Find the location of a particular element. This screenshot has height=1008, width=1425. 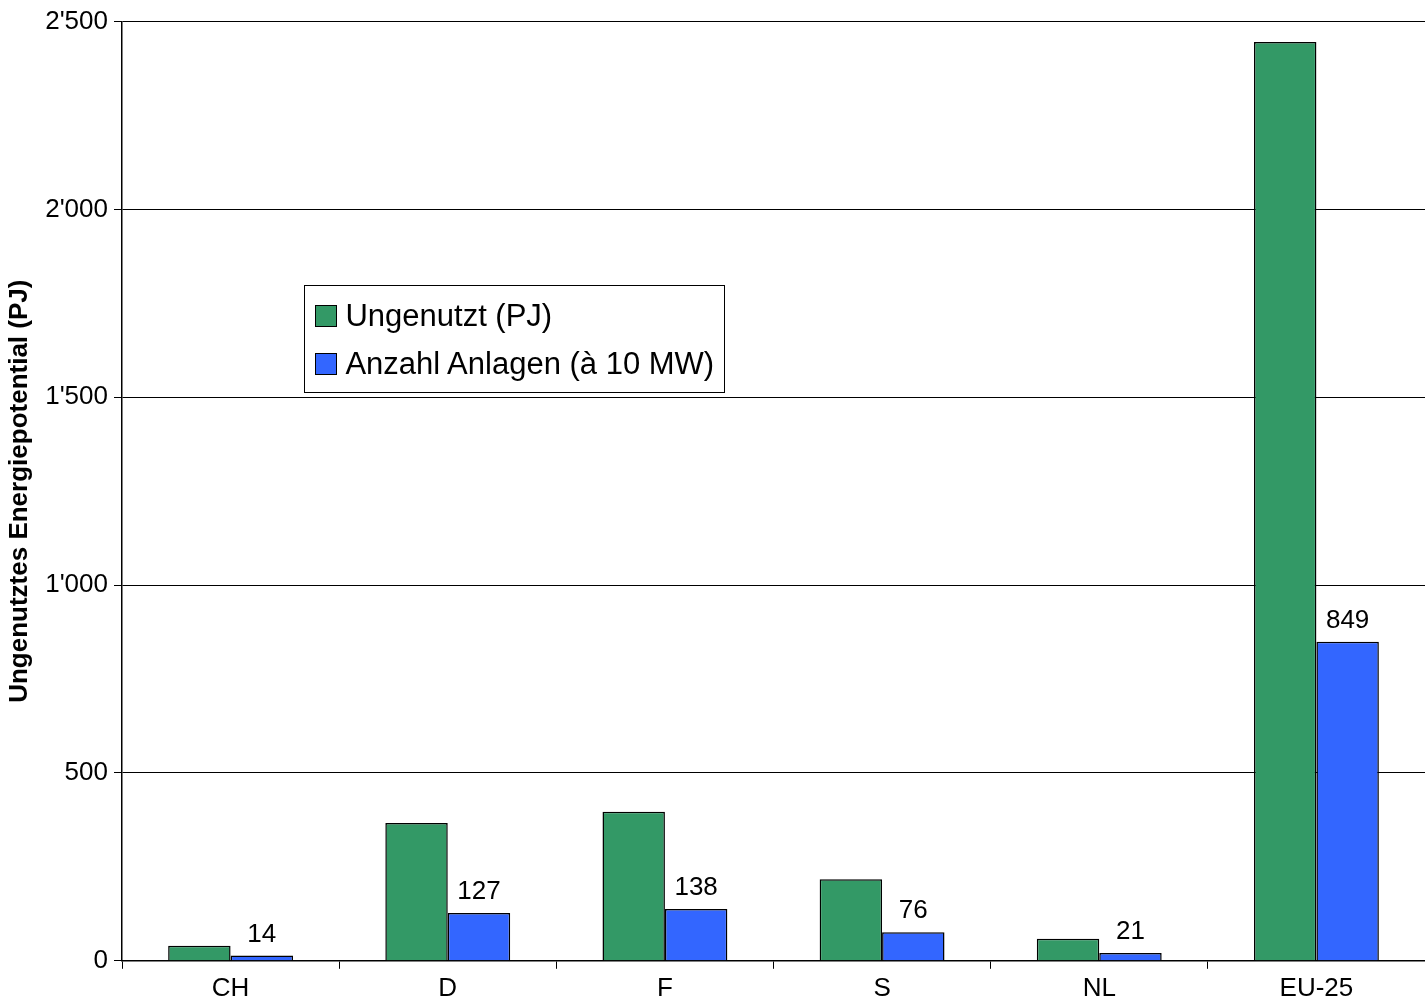

x-tick-label: D is located at coordinates (448, 986).